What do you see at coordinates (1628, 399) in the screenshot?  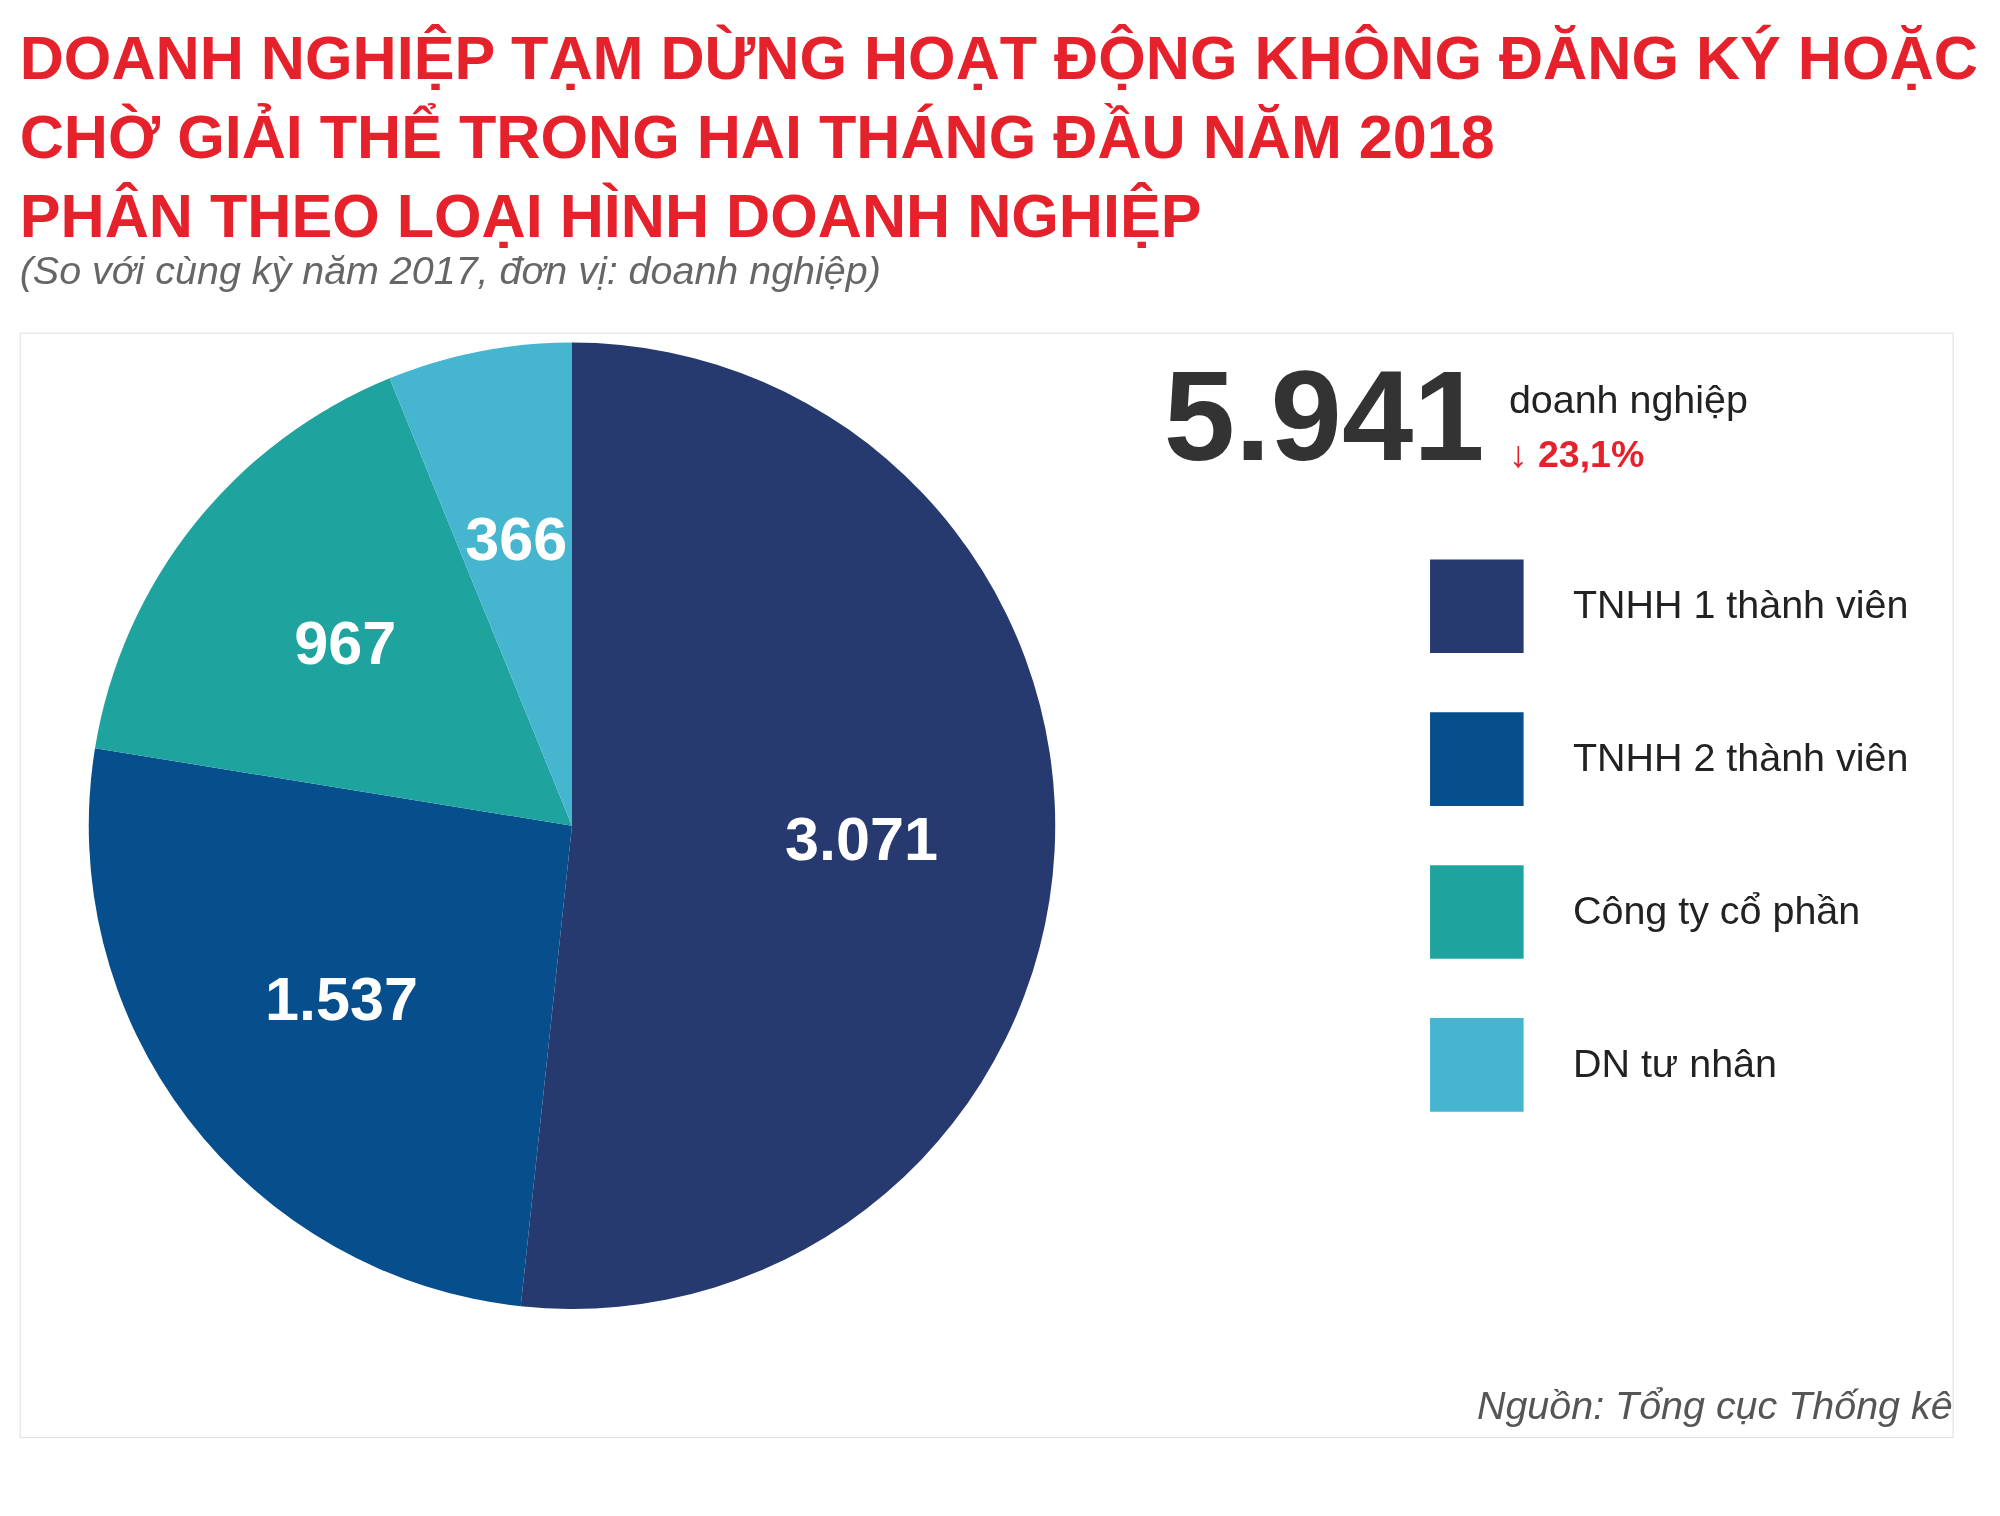 I see `text: doanh nghiệp` at bounding box center [1628, 399].